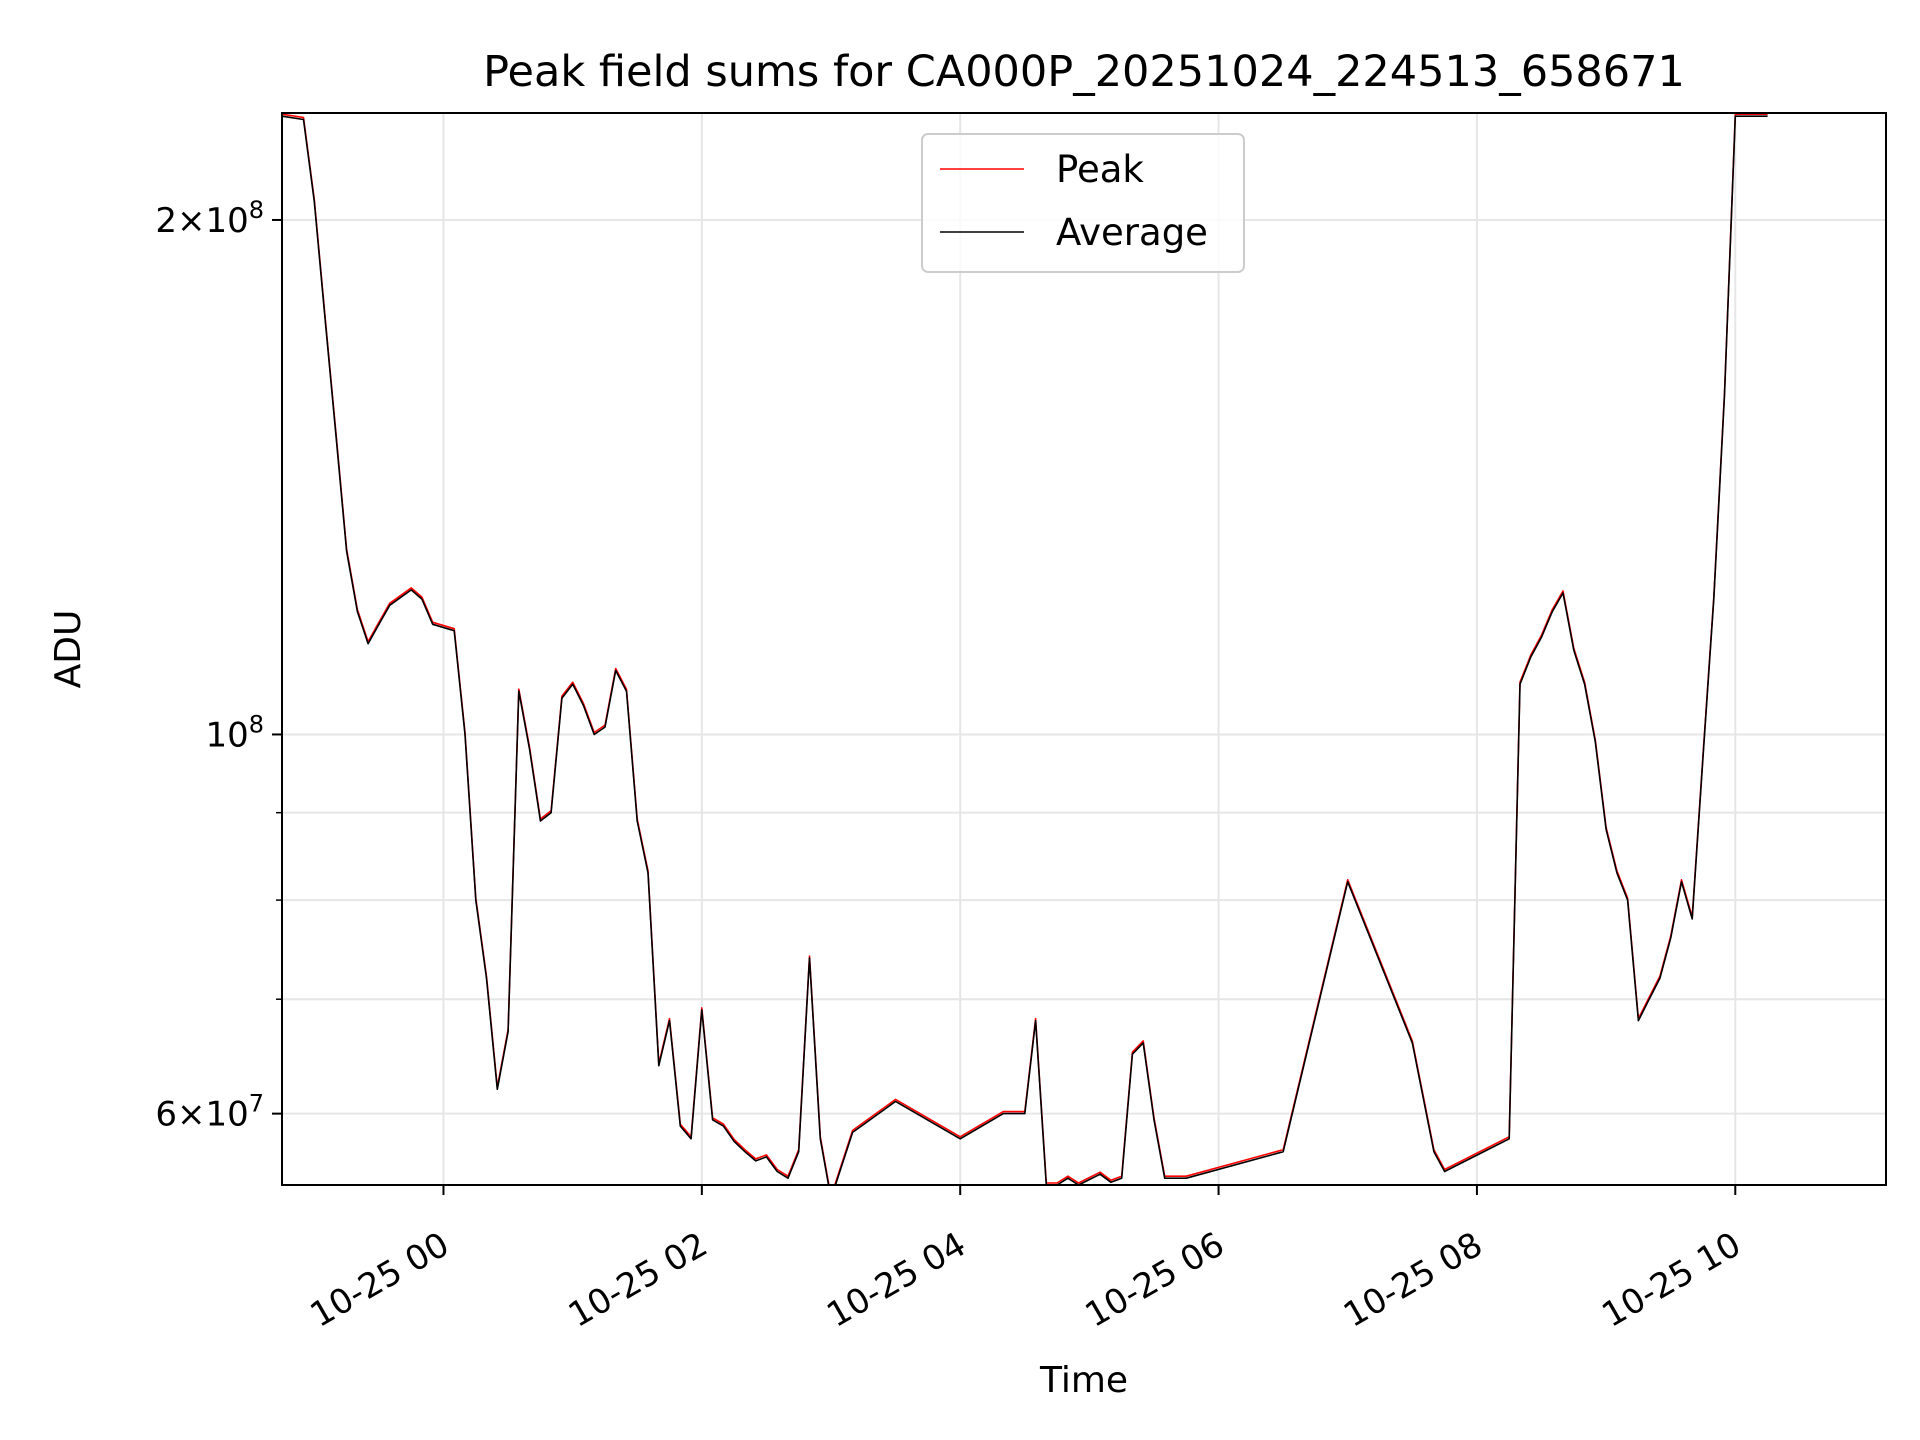 The height and width of the screenshot is (1440, 1920). What do you see at coordinates (209, 218) in the screenshot?
I see `y-tick-label: 2×108` at bounding box center [209, 218].